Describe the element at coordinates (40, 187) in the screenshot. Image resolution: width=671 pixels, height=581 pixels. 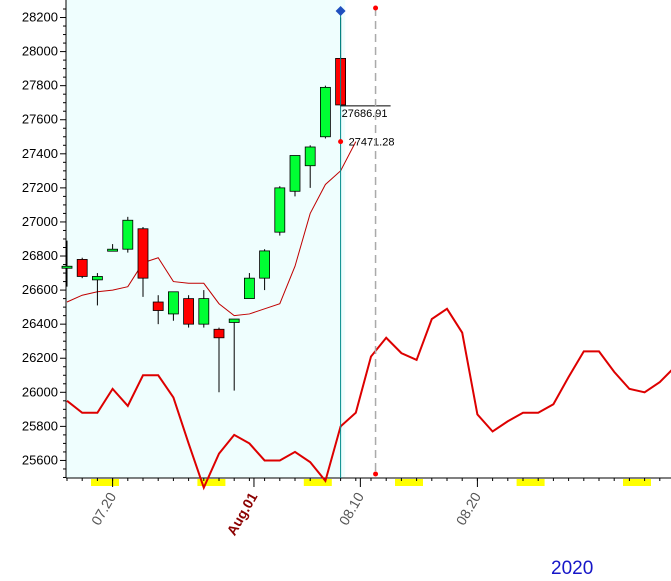
I see `y-tick-label: 27200` at that location.